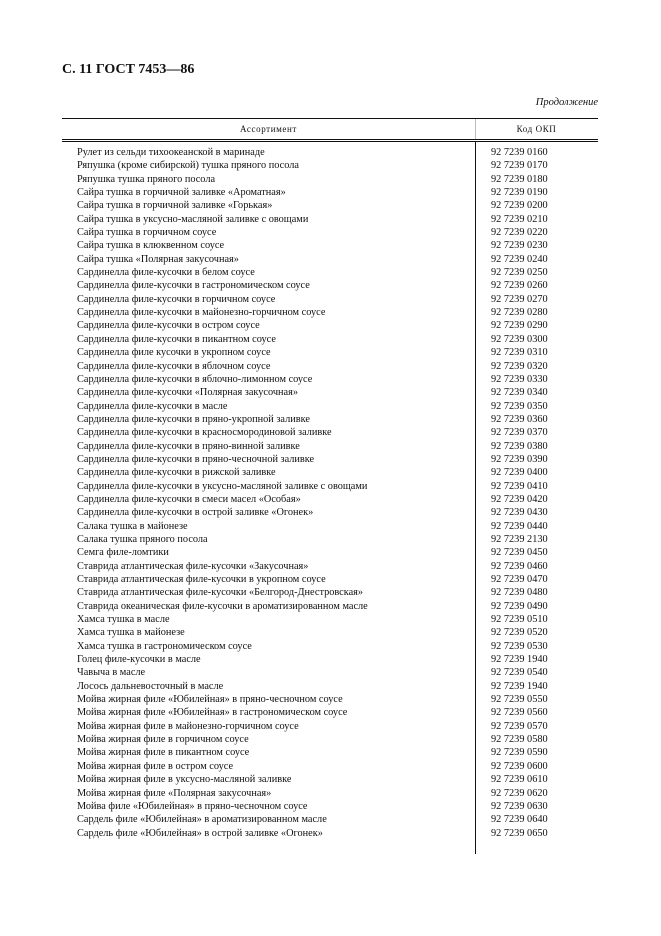 This screenshot has width=661, height=936. I want to click on assortment-cell: Хамса тушка в масле, so click(123, 620).